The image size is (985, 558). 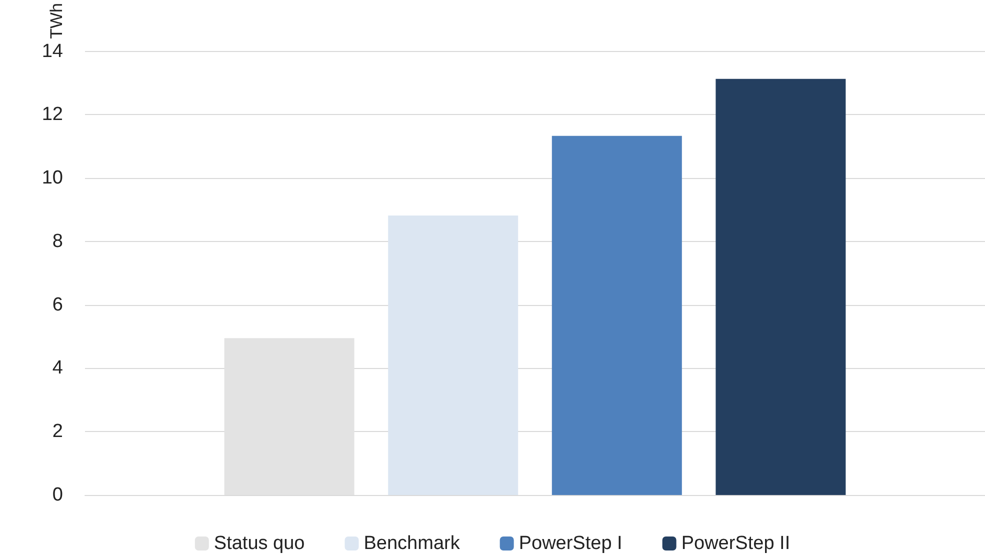 I want to click on y-tick-label: 0, so click(x=57, y=495).